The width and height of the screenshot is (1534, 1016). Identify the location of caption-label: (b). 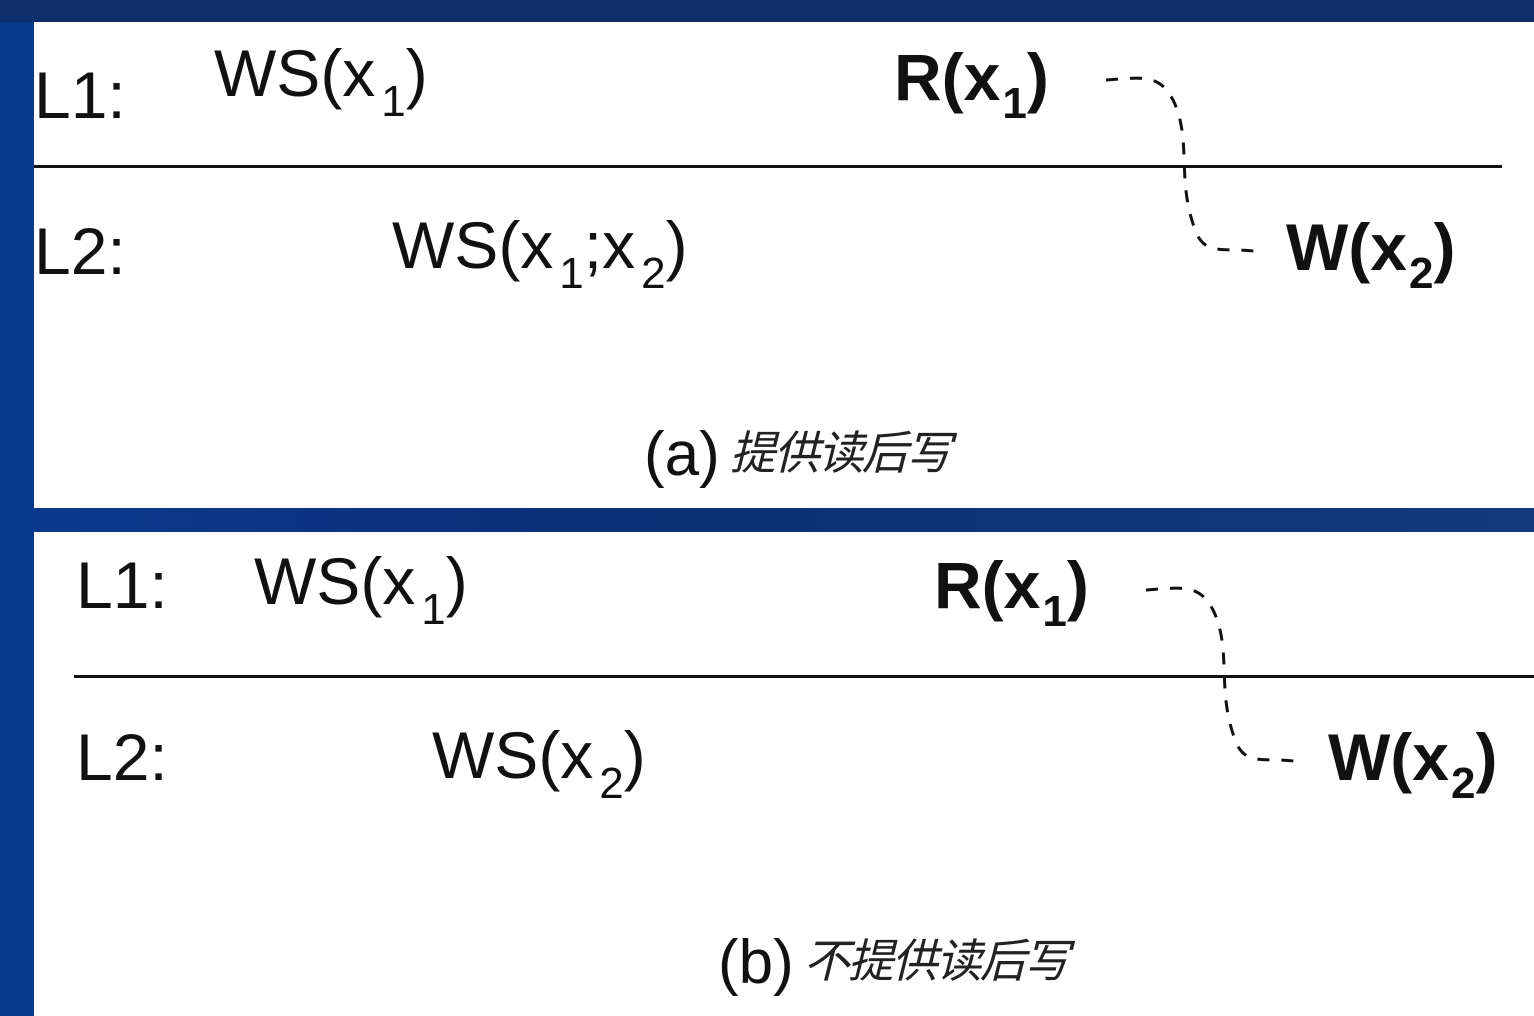
(756, 962).